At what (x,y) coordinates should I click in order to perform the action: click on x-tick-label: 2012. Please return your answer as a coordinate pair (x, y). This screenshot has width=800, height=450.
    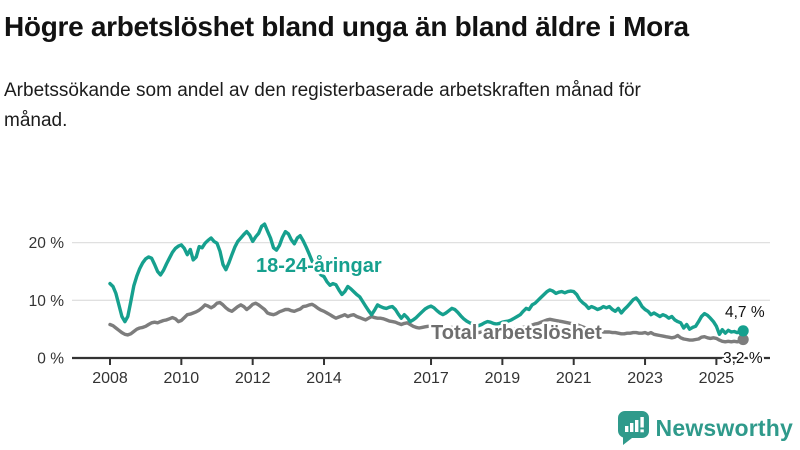
    Looking at the image, I should click on (253, 378).